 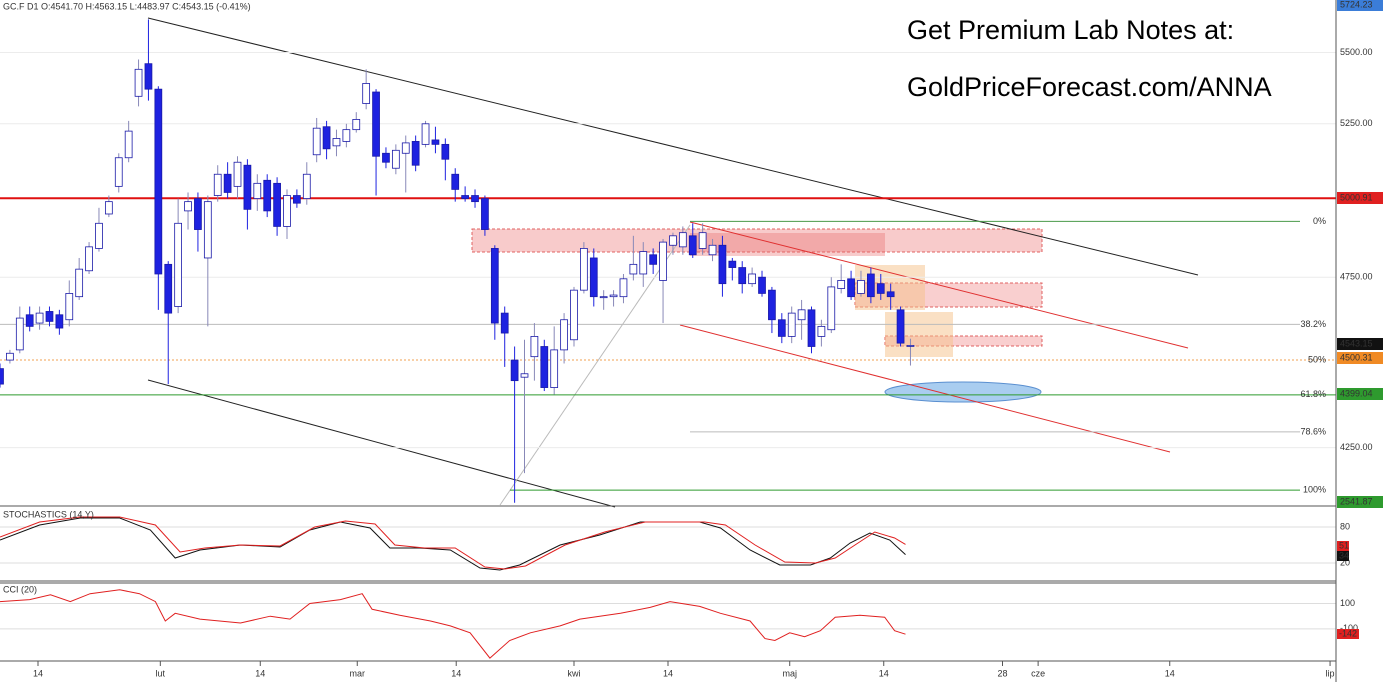 What do you see at coordinates (1344, 555) in the screenshot?
I see `value-tag-label: 34` at bounding box center [1344, 555].